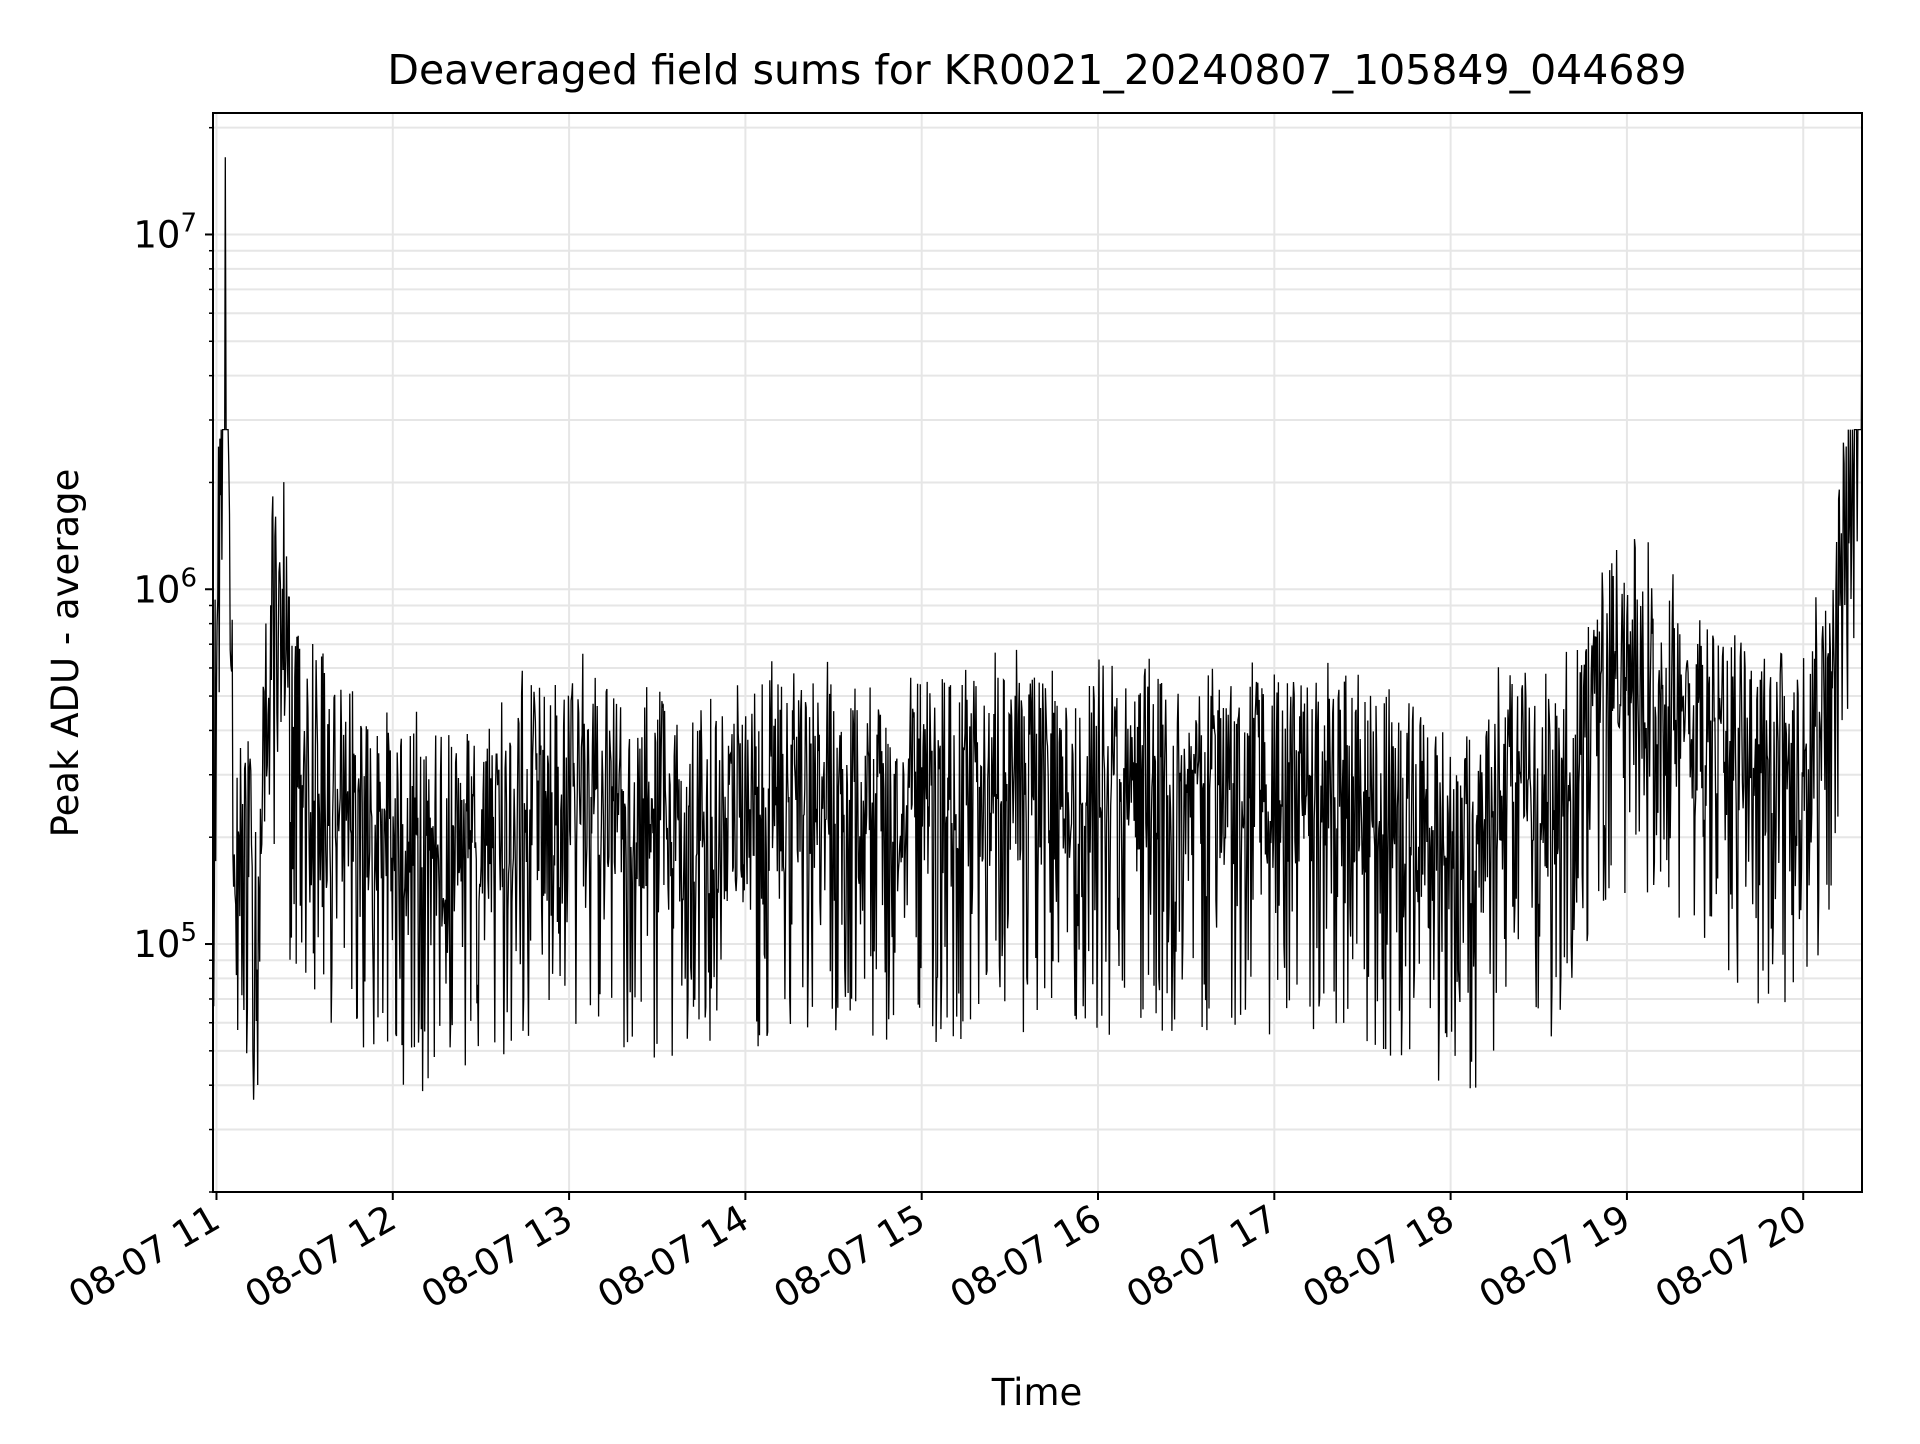 The height and width of the screenshot is (1444, 1920). What do you see at coordinates (165, 942) in the screenshot?
I see `y-tick-label: 105` at bounding box center [165, 942].